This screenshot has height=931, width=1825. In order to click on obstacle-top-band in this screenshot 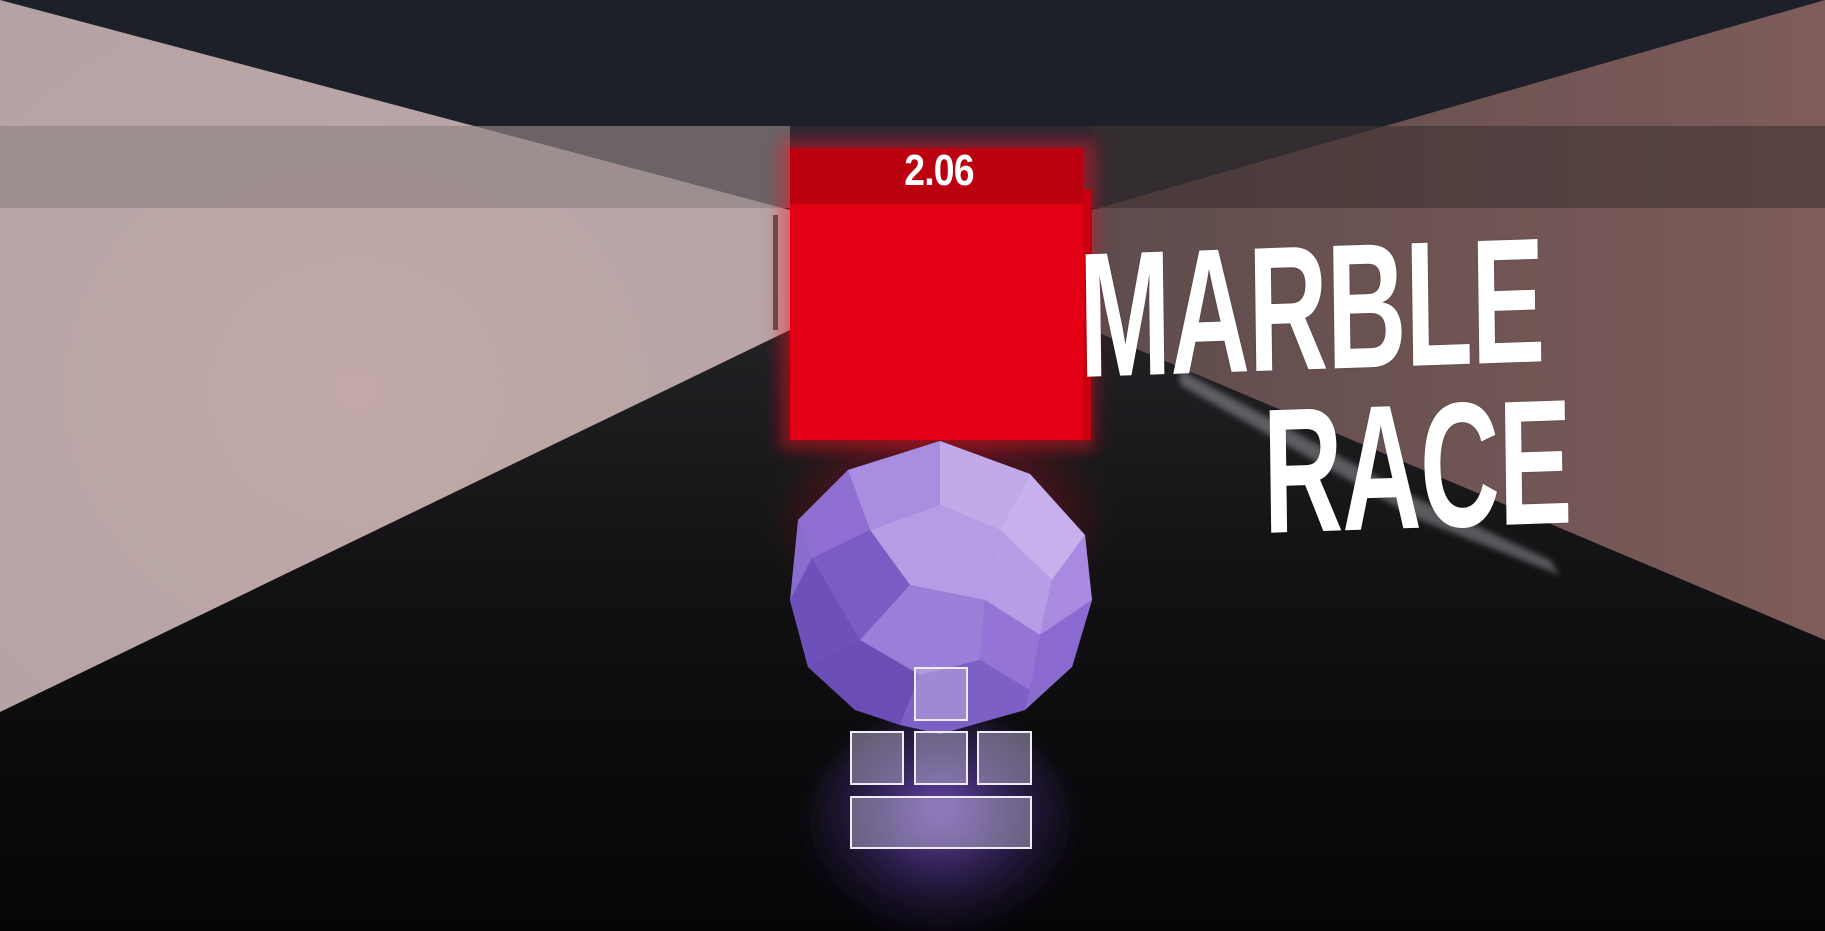, I will do `click(936, 176)`.